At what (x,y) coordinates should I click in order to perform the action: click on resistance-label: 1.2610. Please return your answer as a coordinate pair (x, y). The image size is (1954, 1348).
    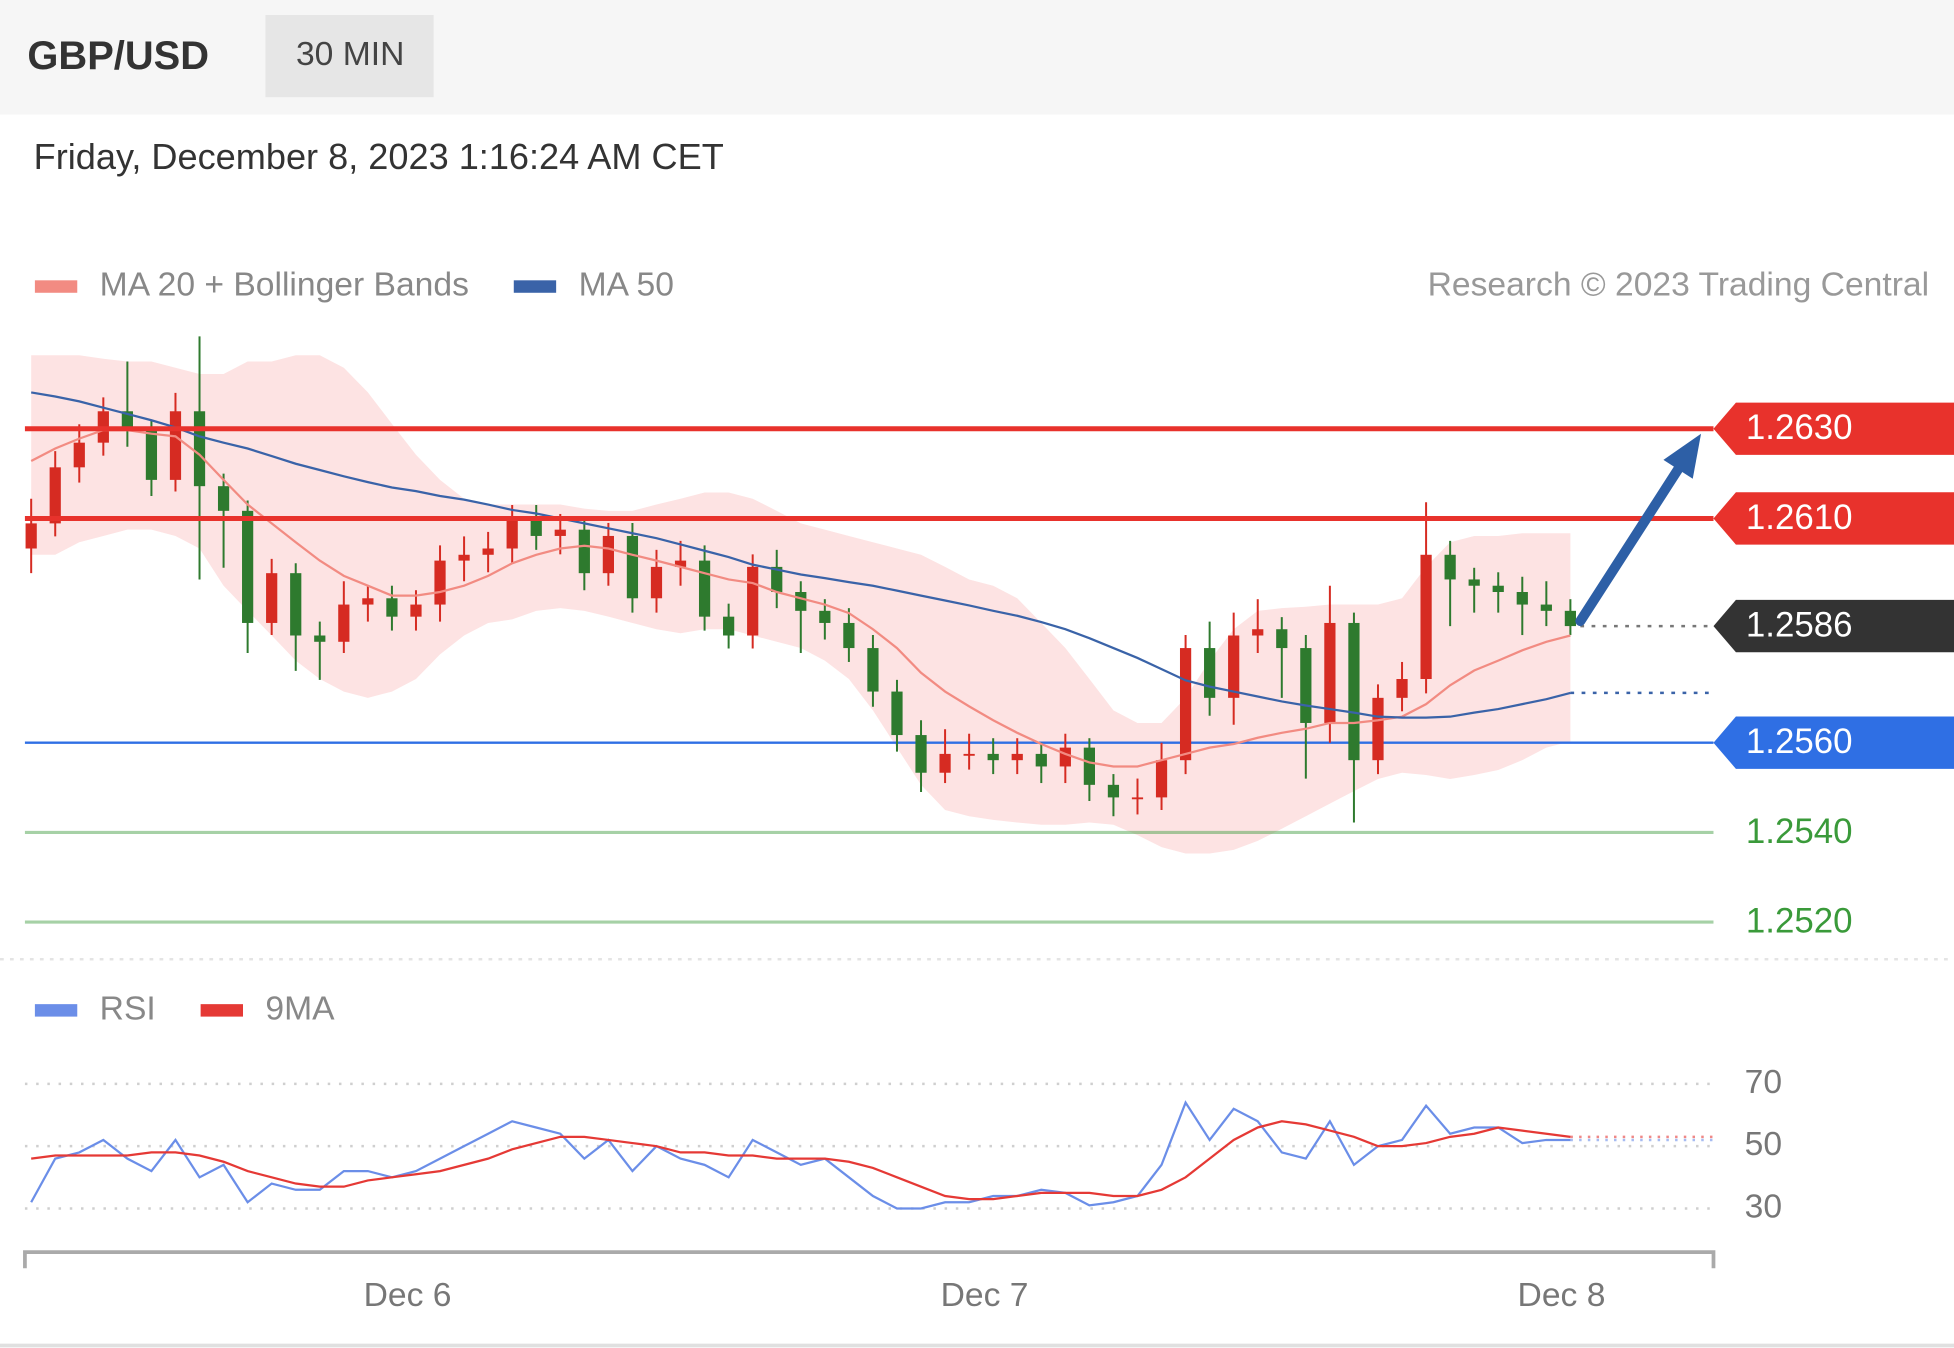
    Looking at the image, I should click on (1799, 517).